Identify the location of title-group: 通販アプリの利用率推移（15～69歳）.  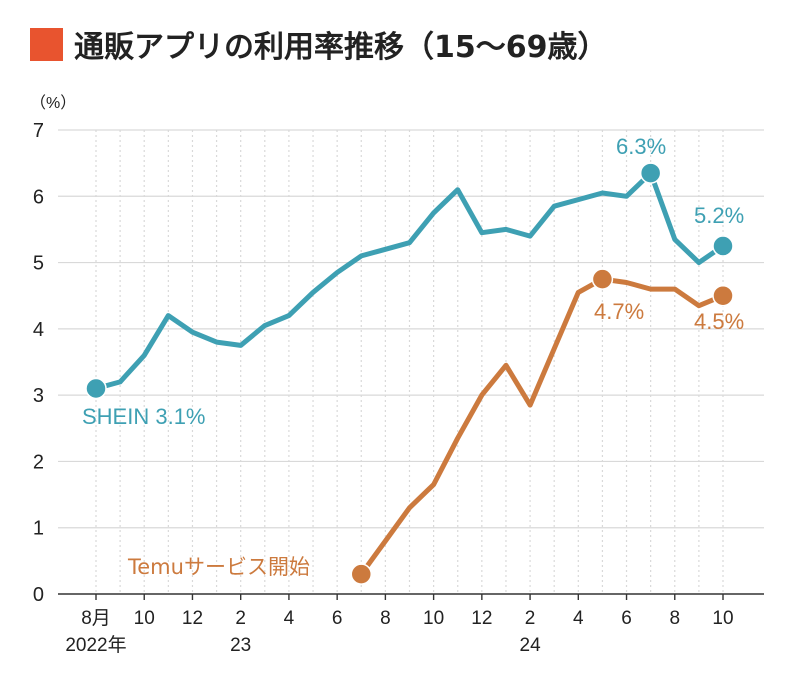
(319, 46).